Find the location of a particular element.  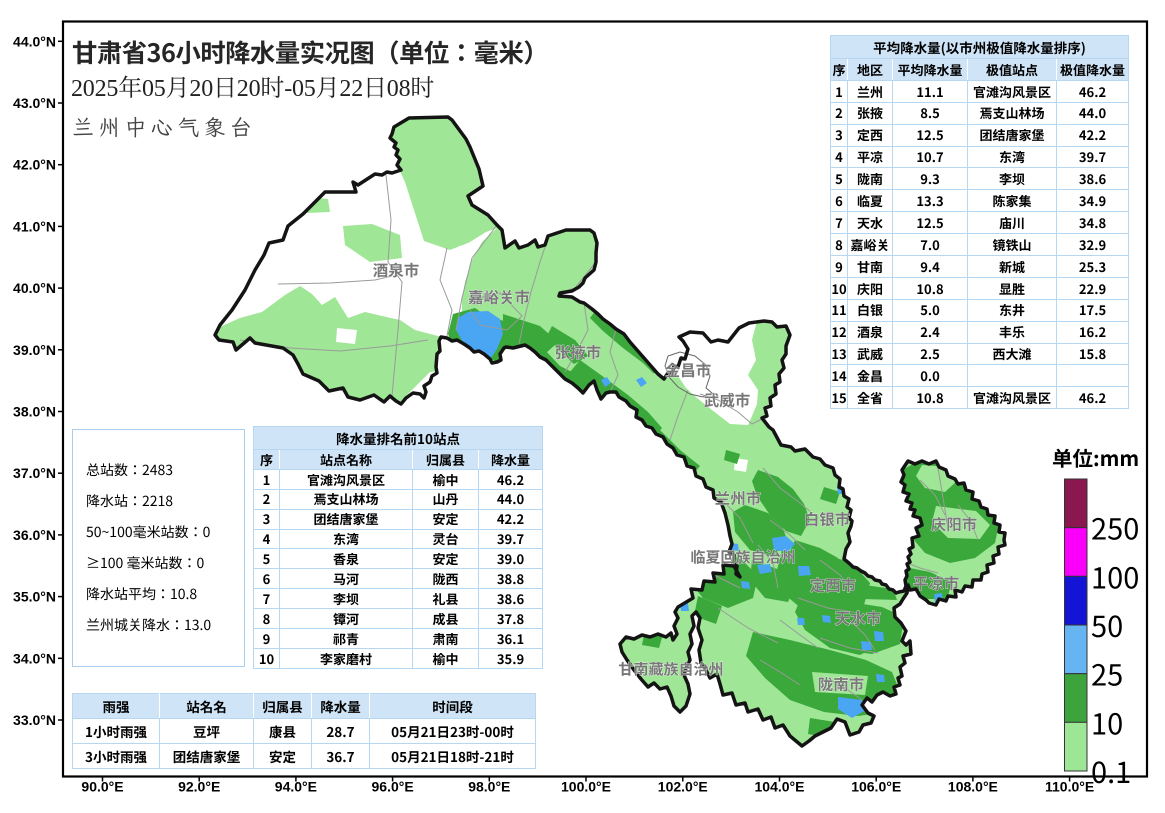

svg-text: 25 is located at coordinates (1107, 674).